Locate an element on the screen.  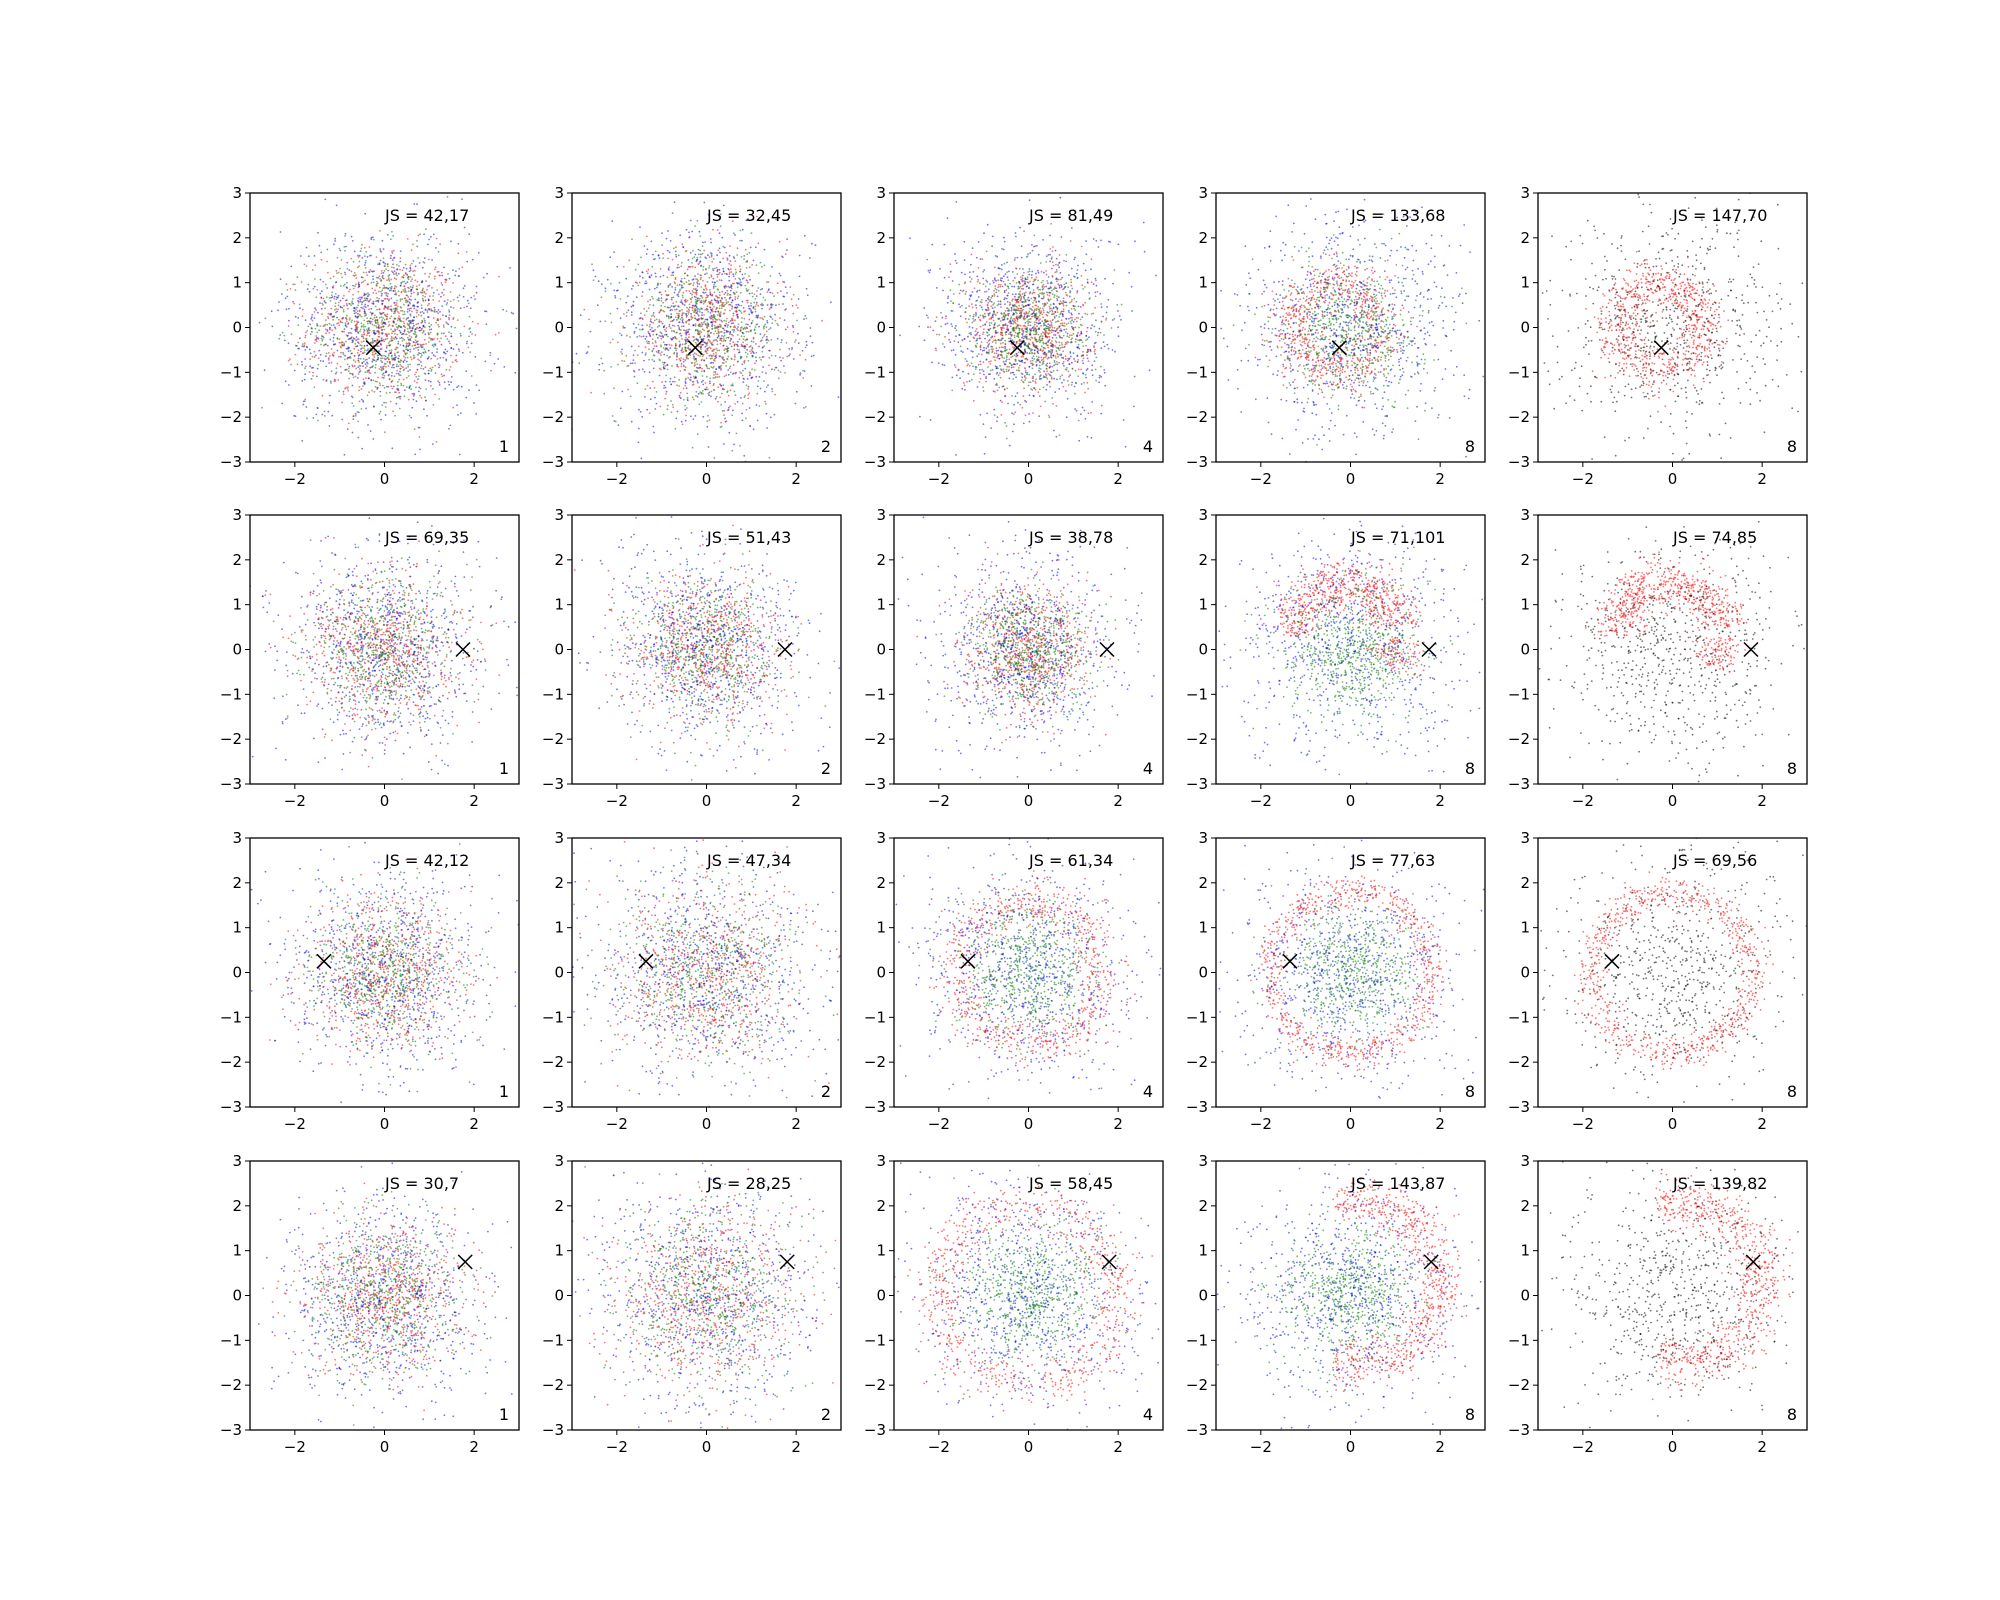
y-tick-label: 0 is located at coordinates (559, 328).